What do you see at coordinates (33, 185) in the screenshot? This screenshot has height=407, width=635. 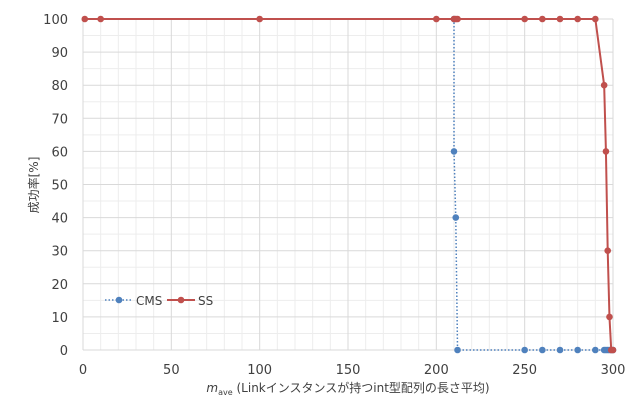 I see `y-axis-title: 成功率[%]` at bounding box center [33, 185].